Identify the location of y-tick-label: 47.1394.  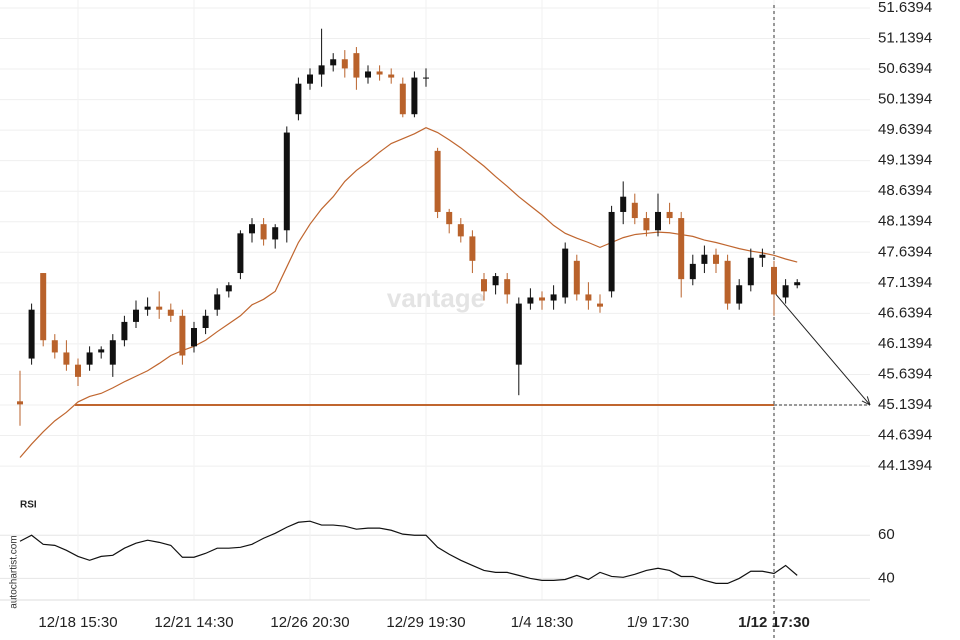
(905, 282).